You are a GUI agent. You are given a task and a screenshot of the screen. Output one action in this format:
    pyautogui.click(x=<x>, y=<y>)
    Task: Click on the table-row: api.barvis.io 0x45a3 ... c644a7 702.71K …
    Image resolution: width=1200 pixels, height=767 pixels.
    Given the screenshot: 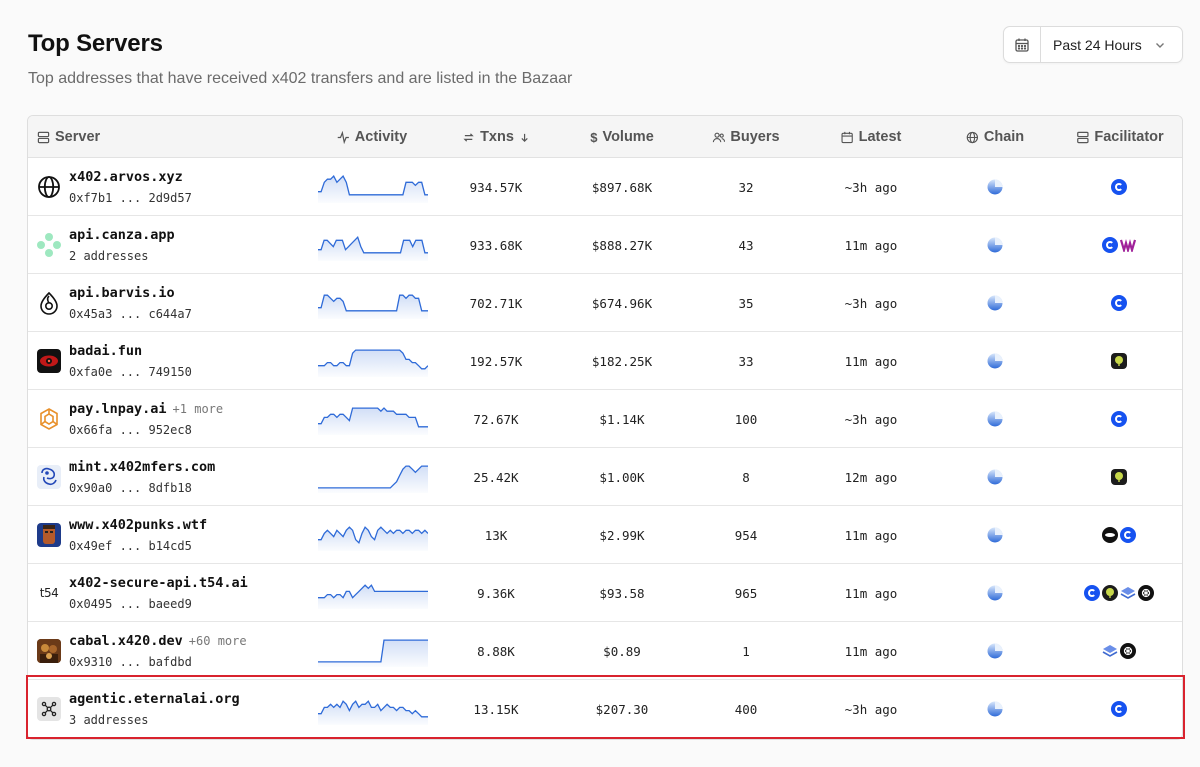 What is the action you would take?
    pyautogui.click(x=605, y=303)
    